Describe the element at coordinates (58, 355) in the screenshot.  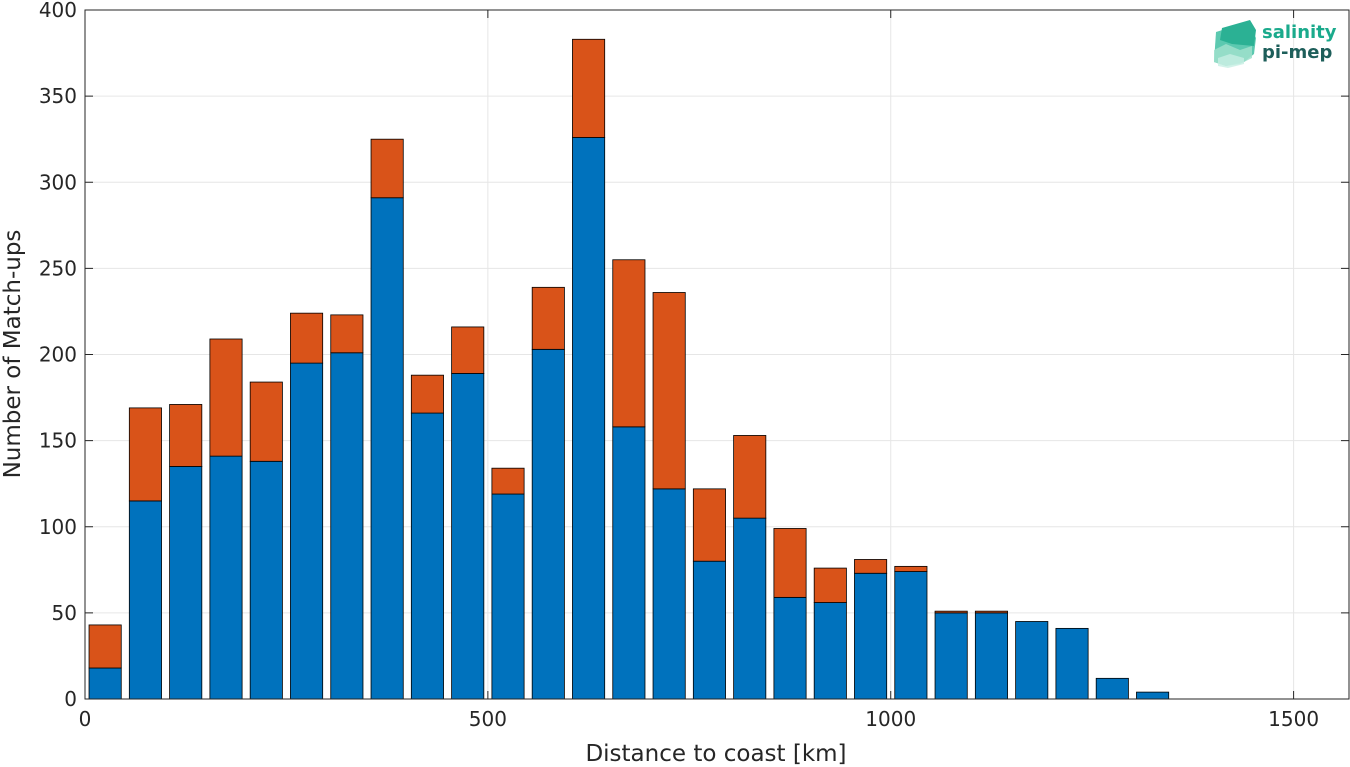
I see `y-tick-label: 200` at that location.